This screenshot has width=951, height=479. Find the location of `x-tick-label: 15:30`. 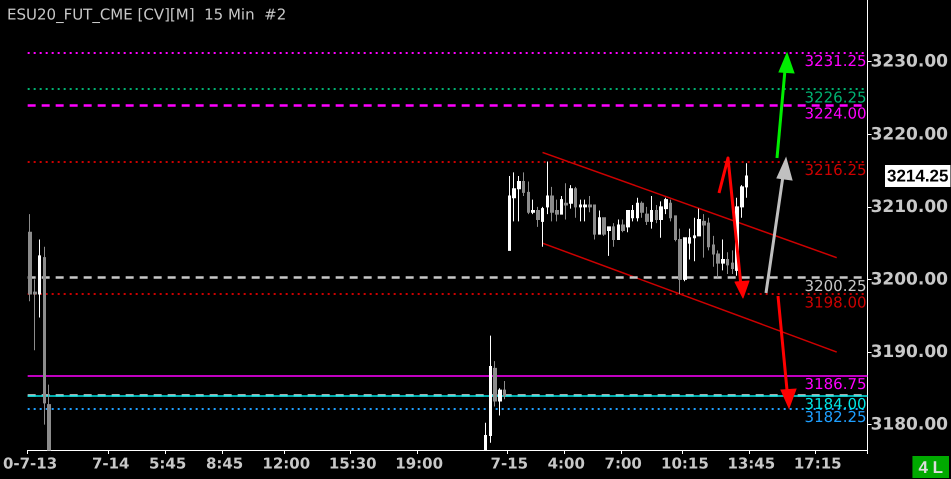

x-tick-label: 15:30 is located at coordinates (352, 463).